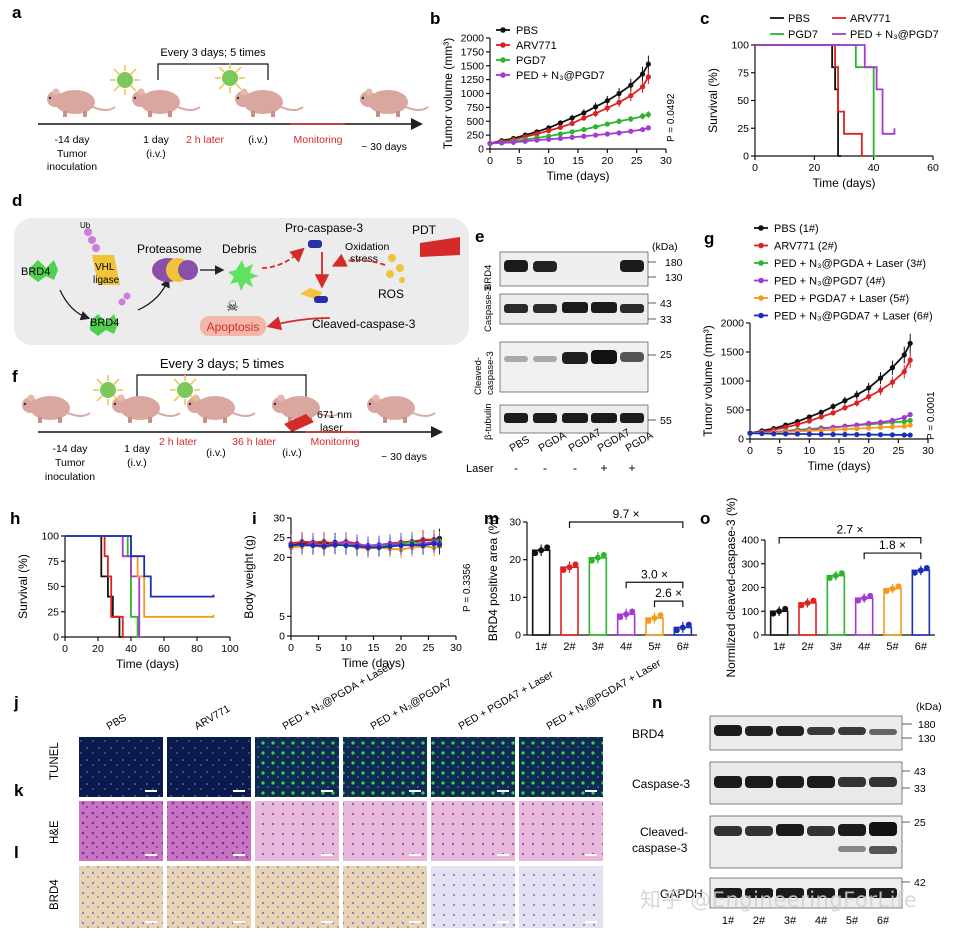  Describe the element at coordinates (85, 225) in the screenshot. I see `d-ub: Ub` at that location.